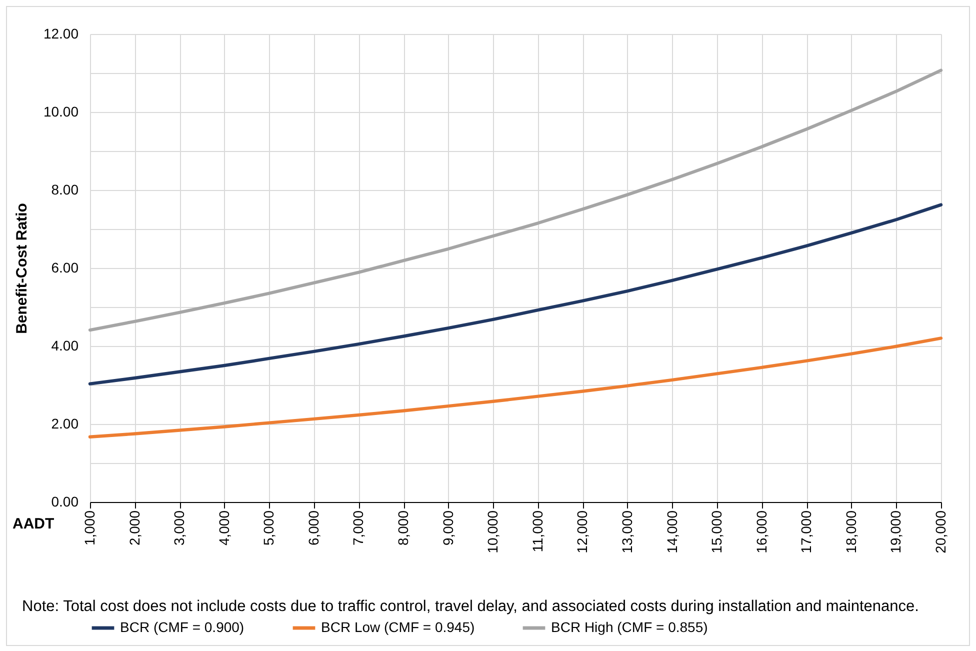 The height and width of the screenshot is (651, 976). I want to click on y-tick-label: 4.00, so click(65, 346).